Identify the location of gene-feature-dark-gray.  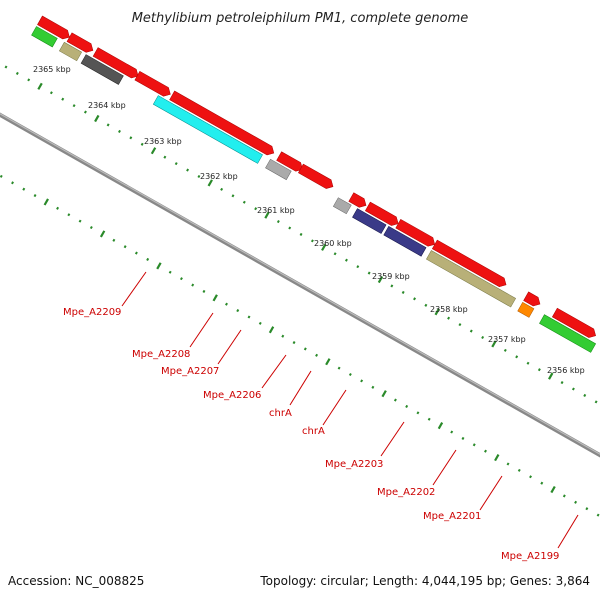
(102, 69).